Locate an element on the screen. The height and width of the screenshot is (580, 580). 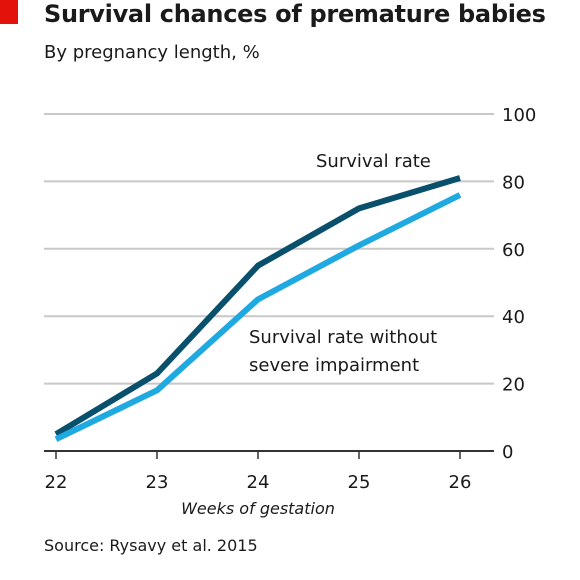
y-tick-label: 40 is located at coordinates (513, 317).